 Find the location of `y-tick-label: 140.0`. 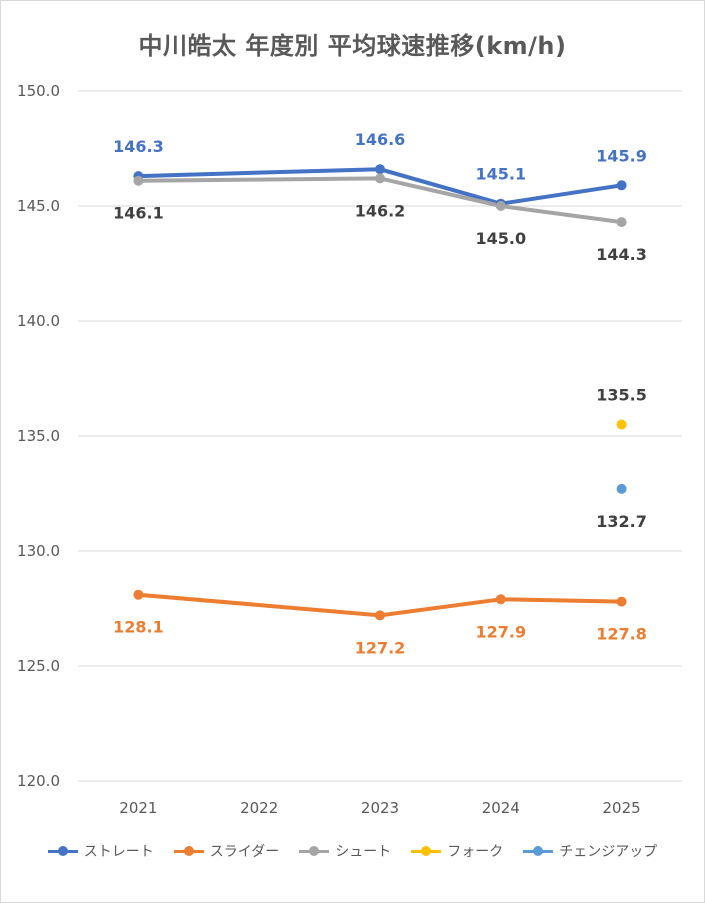

y-tick-label: 140.0 is located at coordinates (38, 321).